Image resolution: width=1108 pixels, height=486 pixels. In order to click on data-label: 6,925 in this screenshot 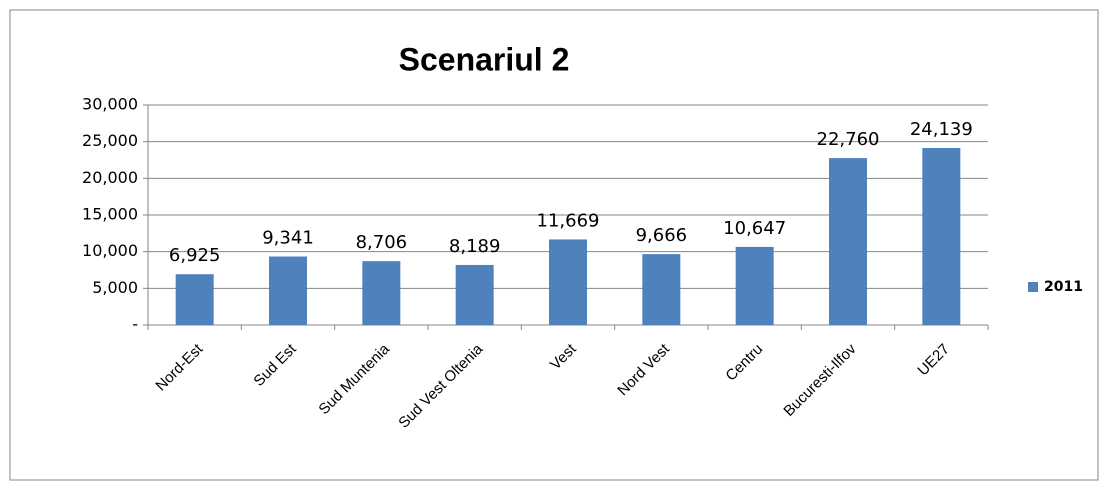, I will do `click(195, 255)`.